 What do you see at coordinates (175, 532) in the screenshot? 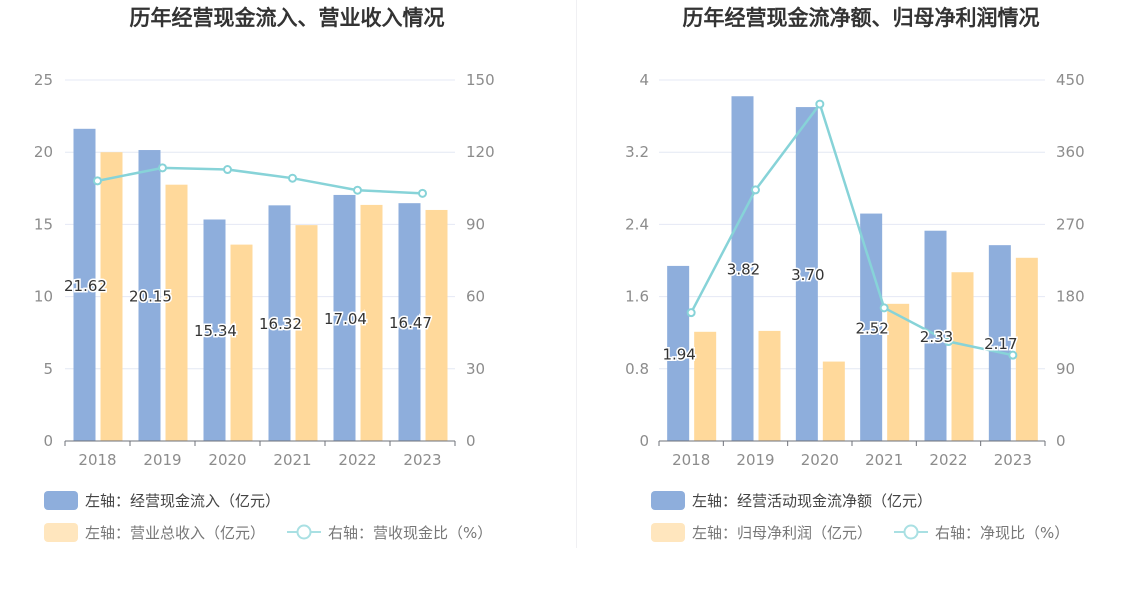
I see `legend-label: 左轴：营业总收入（亿元）` at bounding box center [175, 532].